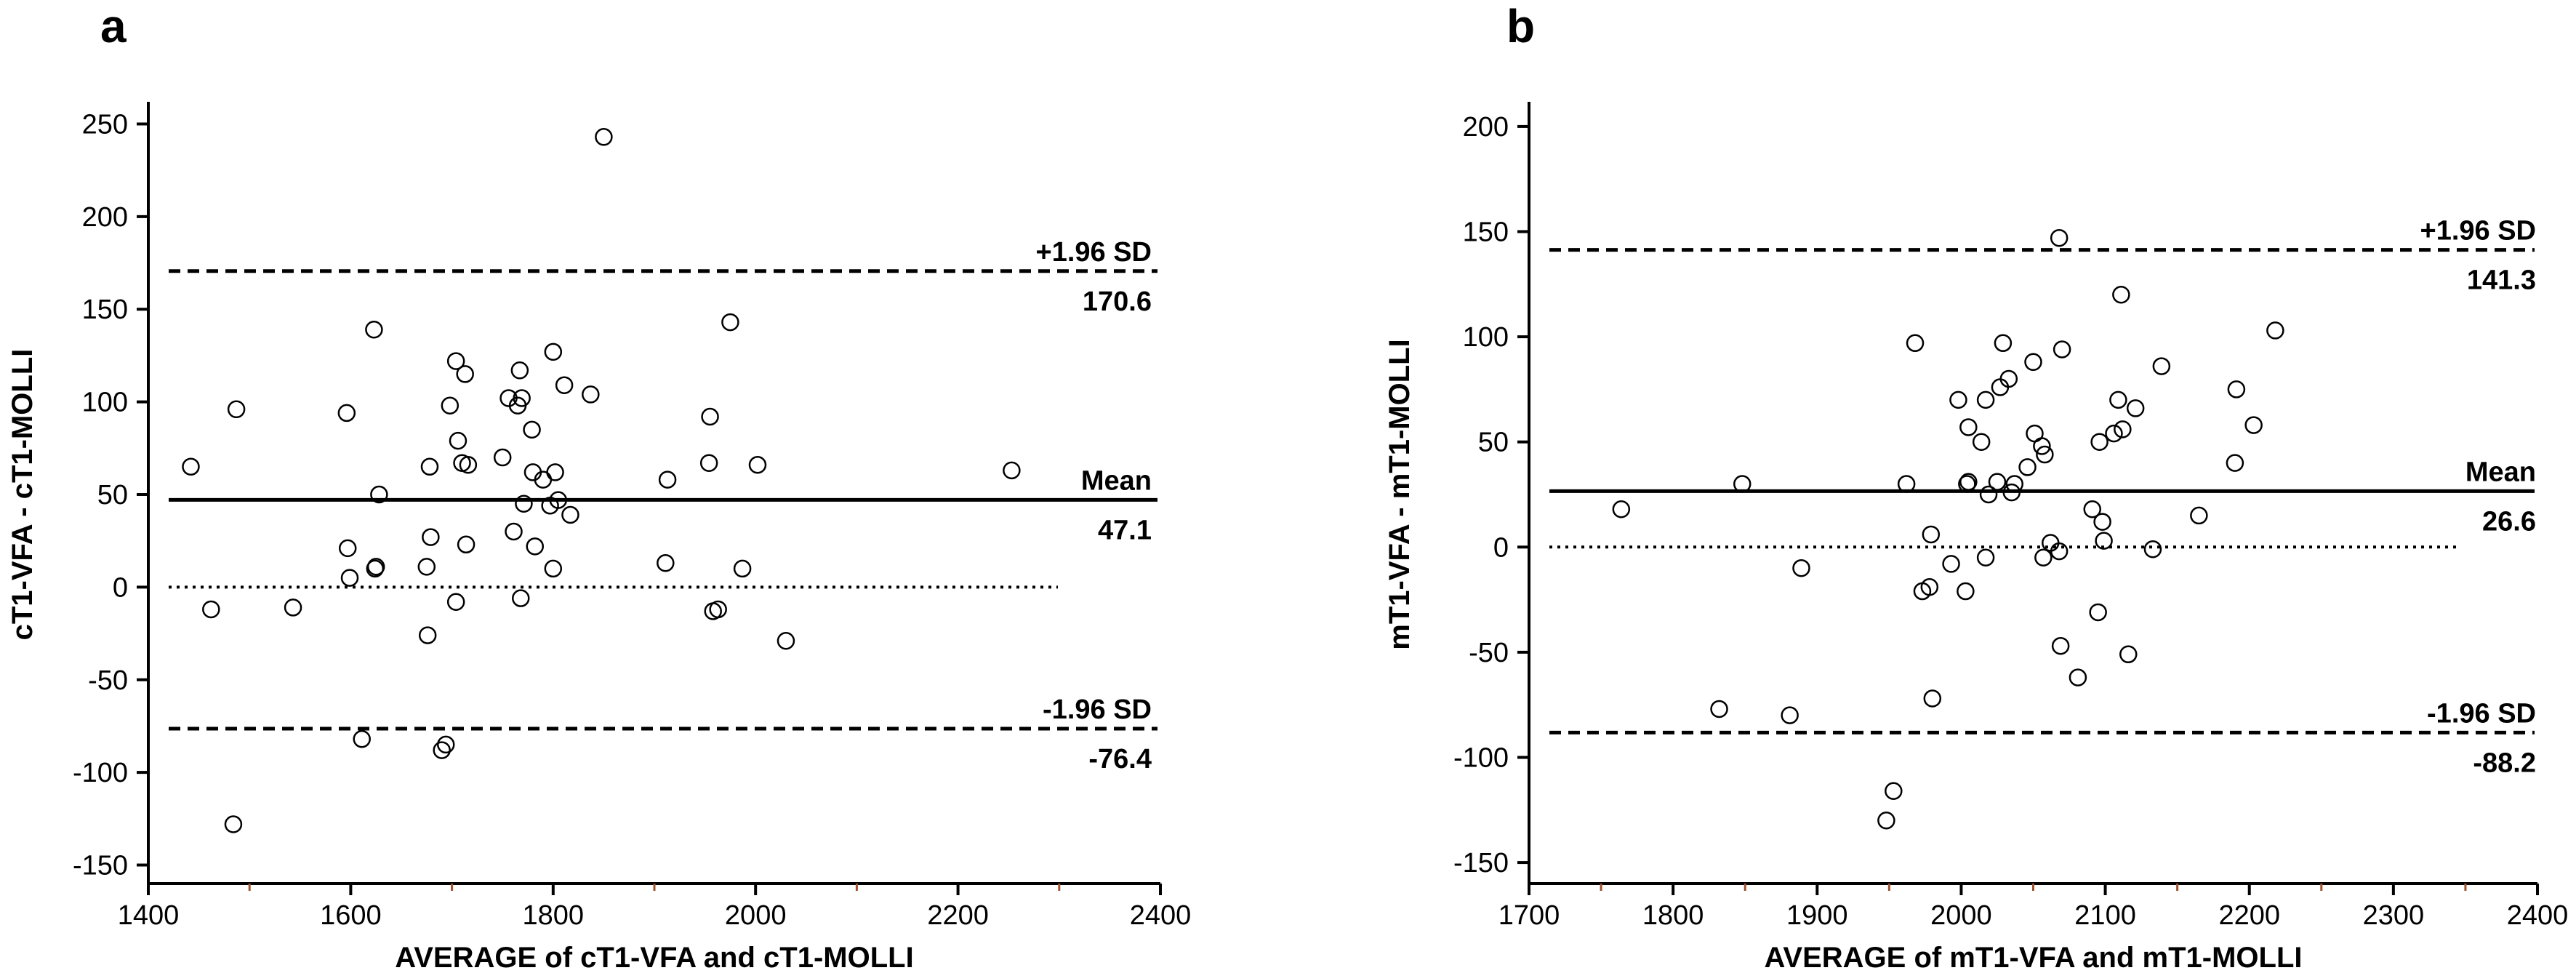 The width and height of the screenshot is (2576, 973). What do you see at coordinates (1501, 547) in the screenshot?
I see `y-tick-label: 0` at bounding box center [1501, 547].